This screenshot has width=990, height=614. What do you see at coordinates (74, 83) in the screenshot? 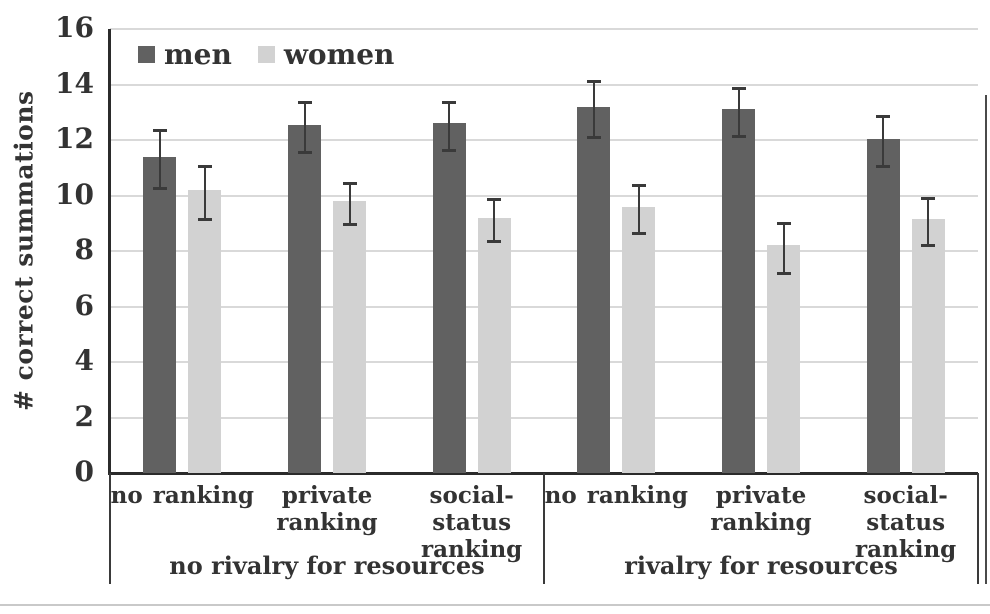
I see `y-tick-label: 14` at bounding box center [74, 83].